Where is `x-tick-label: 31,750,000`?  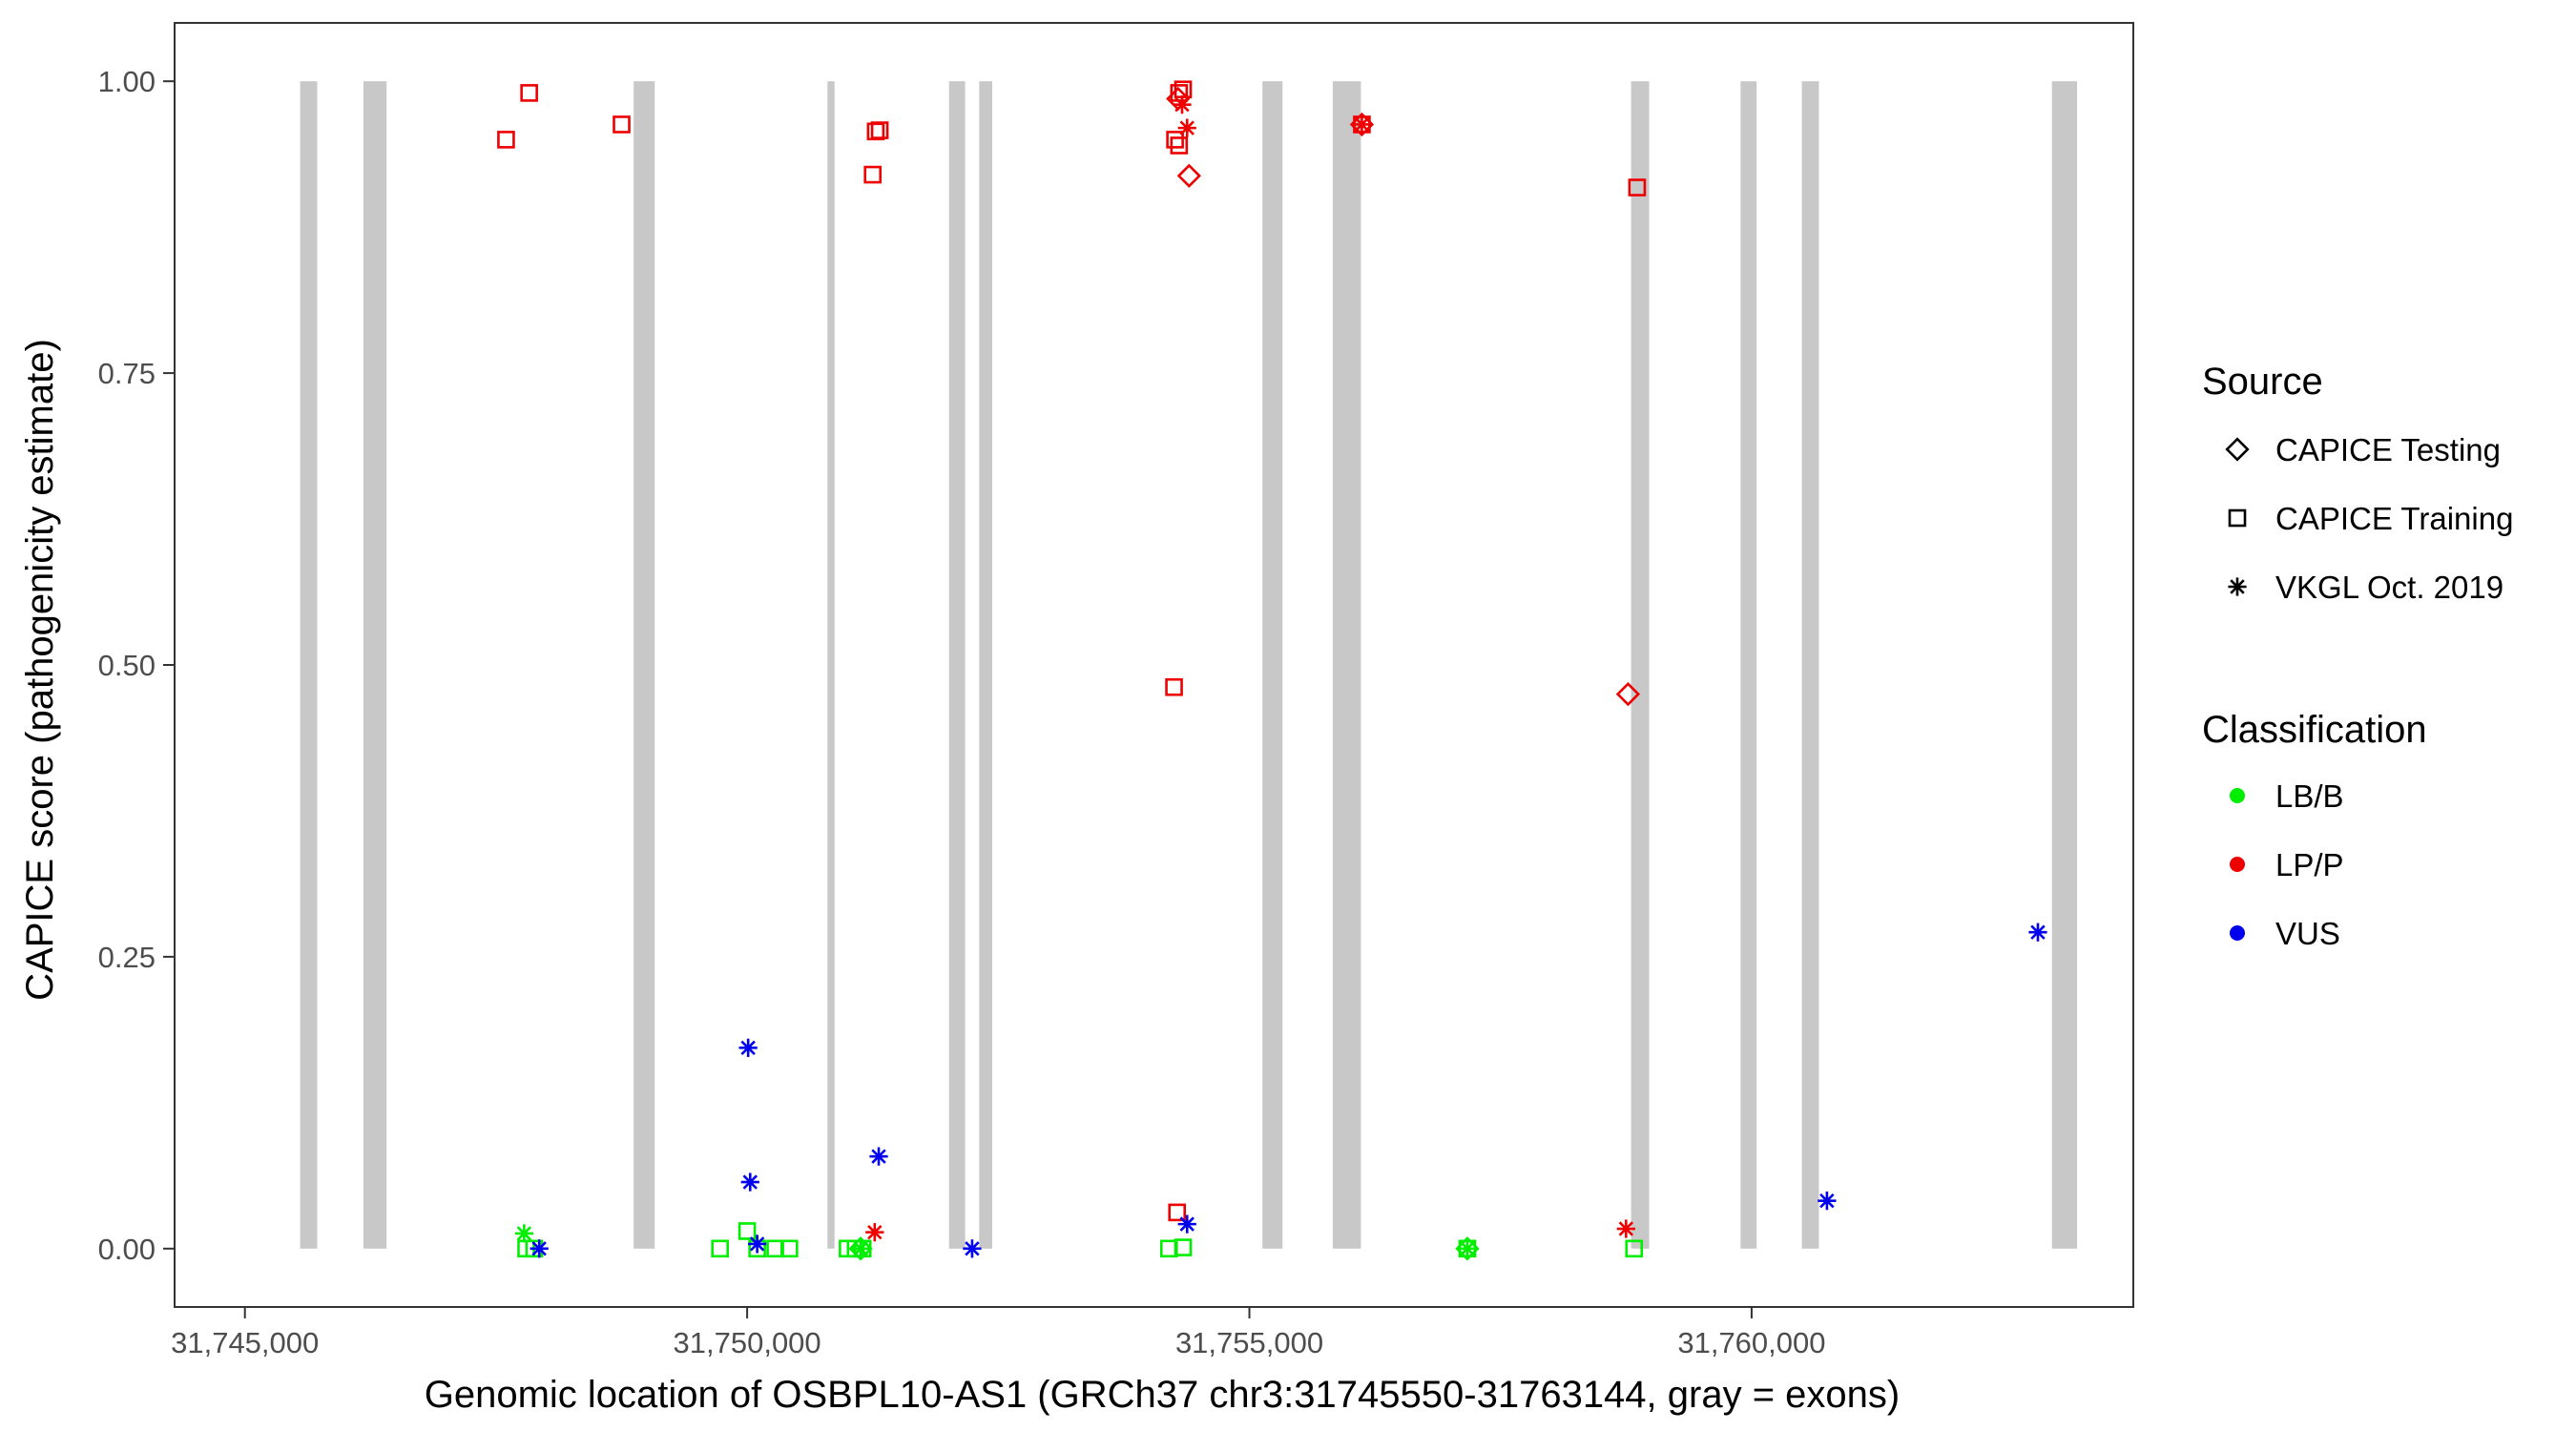
x-tick-label: 31,750,000 is located at coordinates (747, 1342).